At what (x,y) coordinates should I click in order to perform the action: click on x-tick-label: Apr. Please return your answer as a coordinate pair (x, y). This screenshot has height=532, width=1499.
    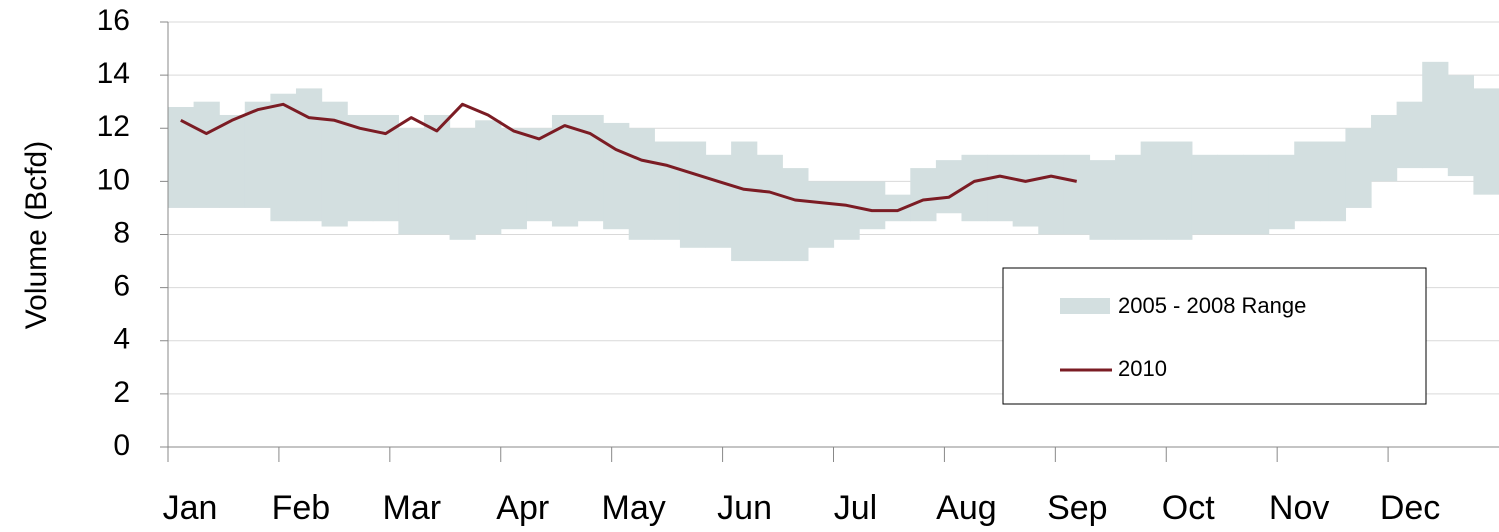
    Looking at the image, I should click on (522, 508).